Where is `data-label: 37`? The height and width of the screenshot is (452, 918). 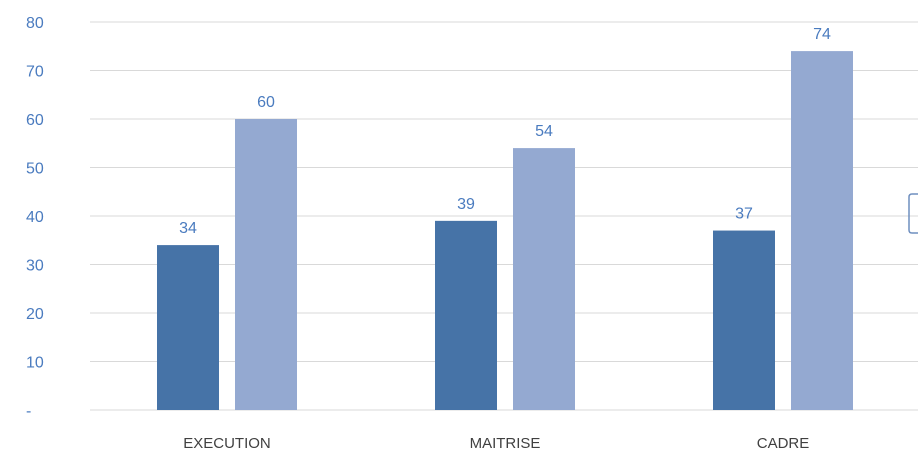
data-label: 37 is located at coordinates (744, 214).